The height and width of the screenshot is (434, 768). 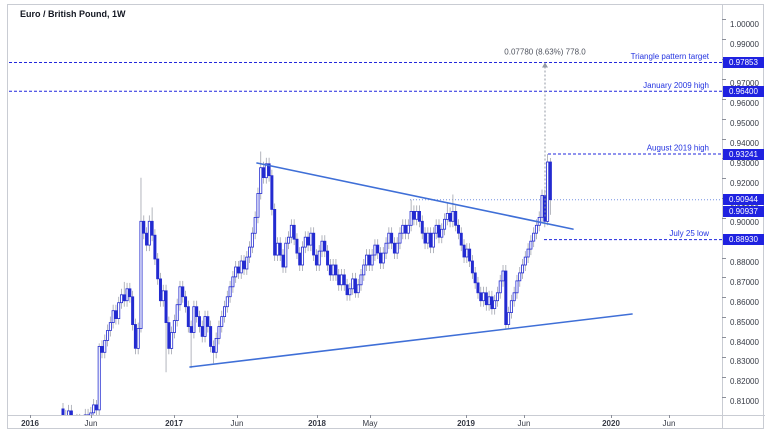 What do you see at coordinates (744, 124) in the screenshot?
I see `price-tick-label: 0.95000` at bounding box center [744, 124].